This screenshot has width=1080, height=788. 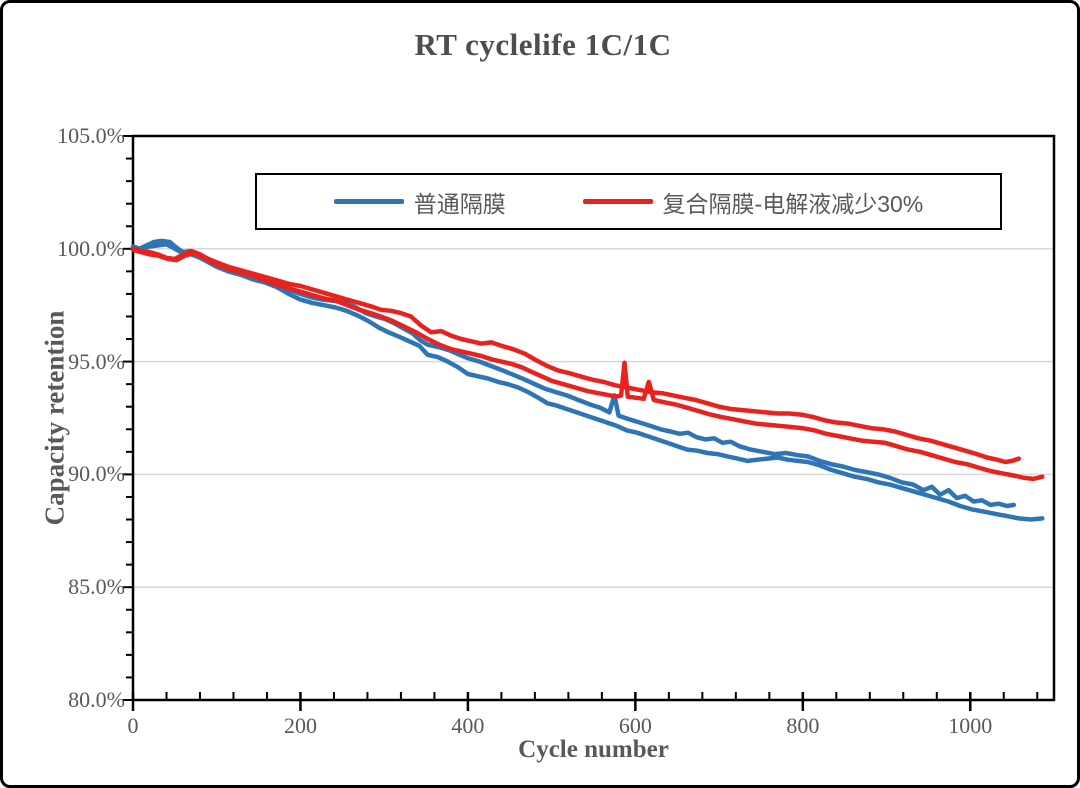 What do you see at coordinates (91, 248) in the screenshot?
I see `y-tick-label: 100.0%` at bounding box center [91, 248].